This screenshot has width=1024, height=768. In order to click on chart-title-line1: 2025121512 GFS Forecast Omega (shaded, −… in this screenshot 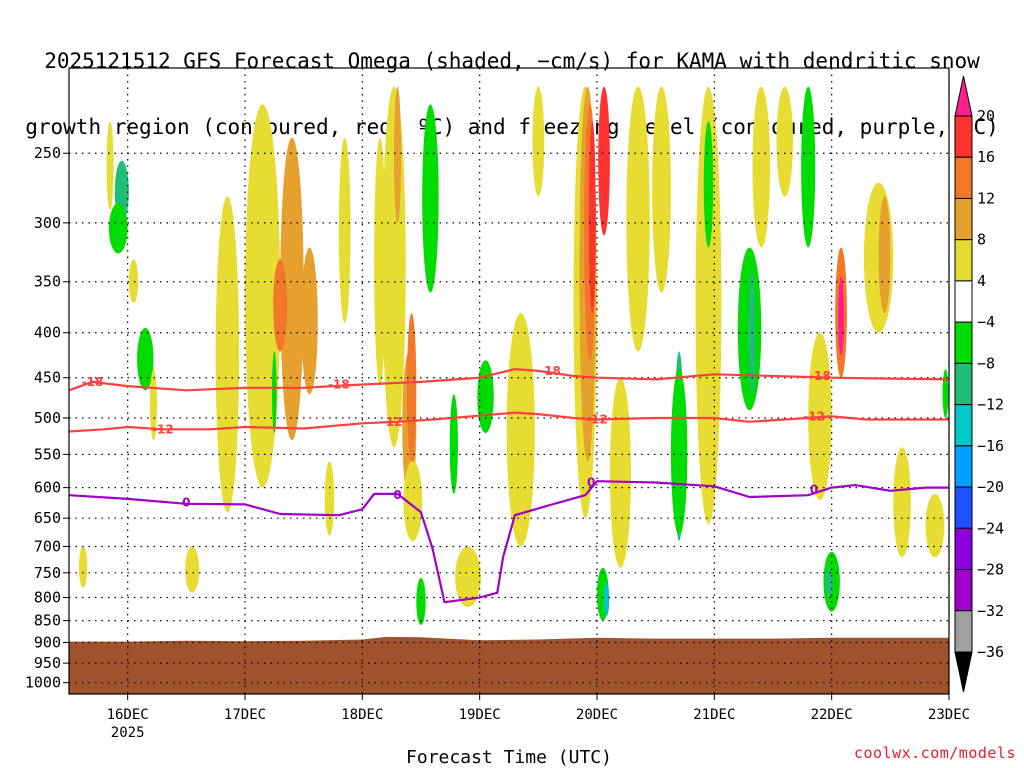, I will do `click(512, 61)`.